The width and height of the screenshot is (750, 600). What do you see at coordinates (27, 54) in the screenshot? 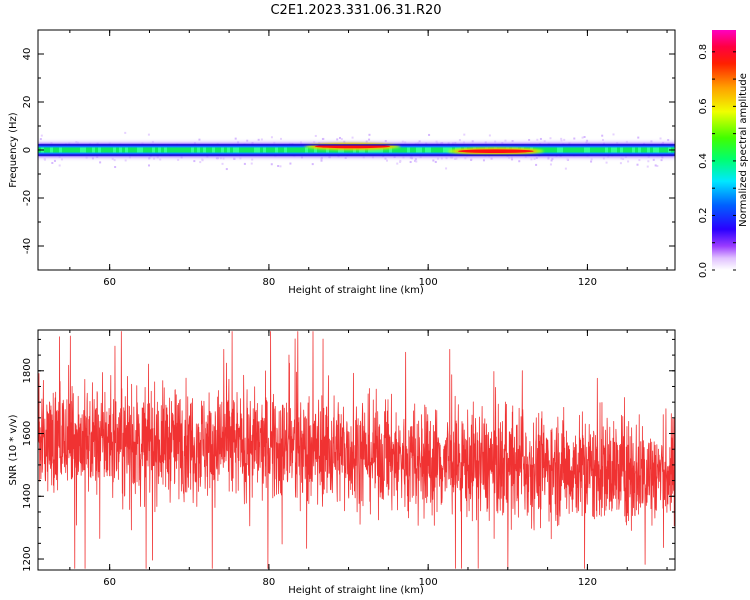
I see `y-tick-label: 40` at bounding box center [27, 54].